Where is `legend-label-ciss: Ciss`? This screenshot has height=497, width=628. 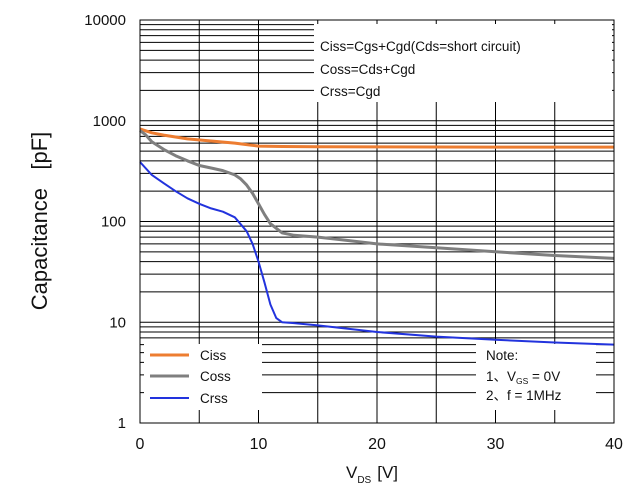
legend-label-ciss: Ciss is located at coordinates (213, 355).